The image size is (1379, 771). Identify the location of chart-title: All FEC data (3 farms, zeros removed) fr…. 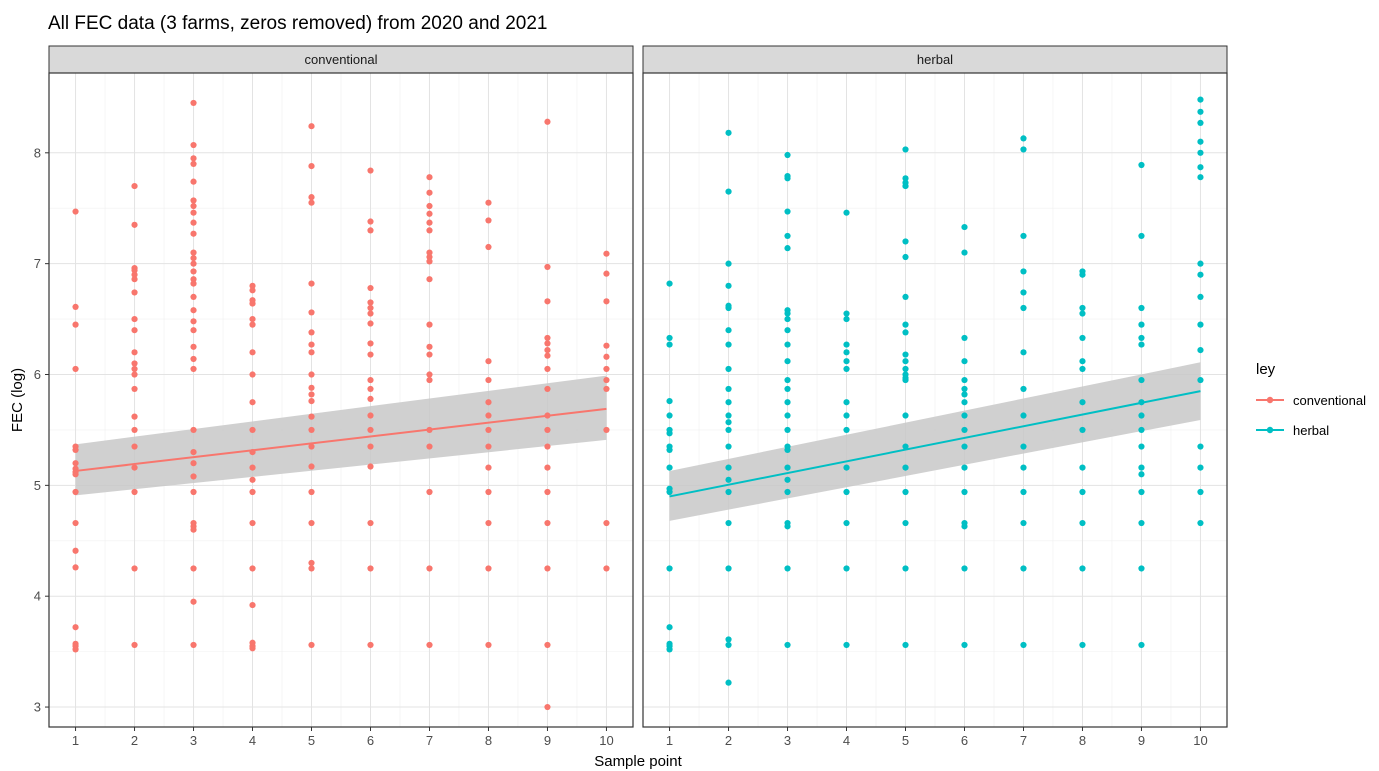
(298, 23).